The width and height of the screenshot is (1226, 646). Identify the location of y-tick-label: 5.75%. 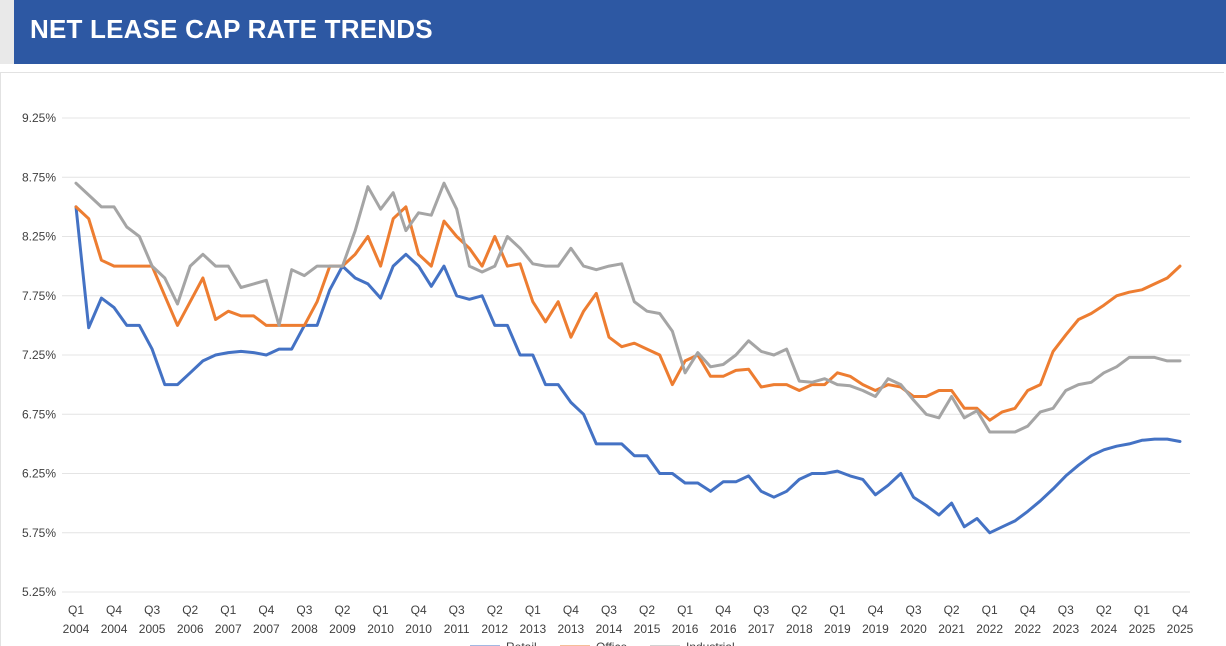
(39, 533).